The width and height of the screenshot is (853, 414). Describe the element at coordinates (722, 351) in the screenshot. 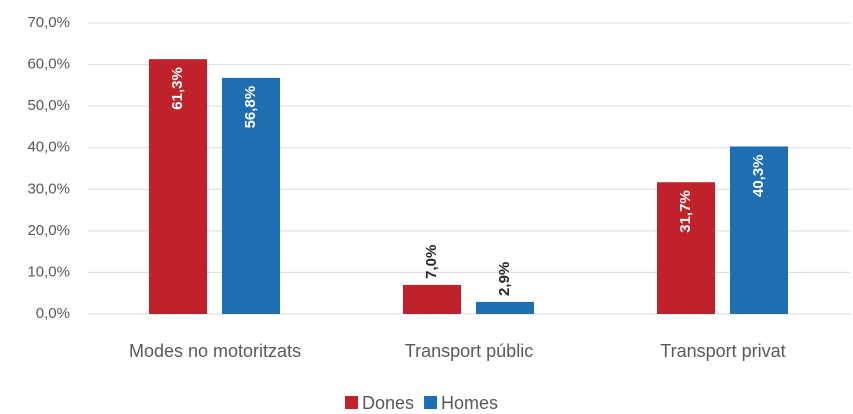

I see `x-tick-label: Transport privat` at that location.